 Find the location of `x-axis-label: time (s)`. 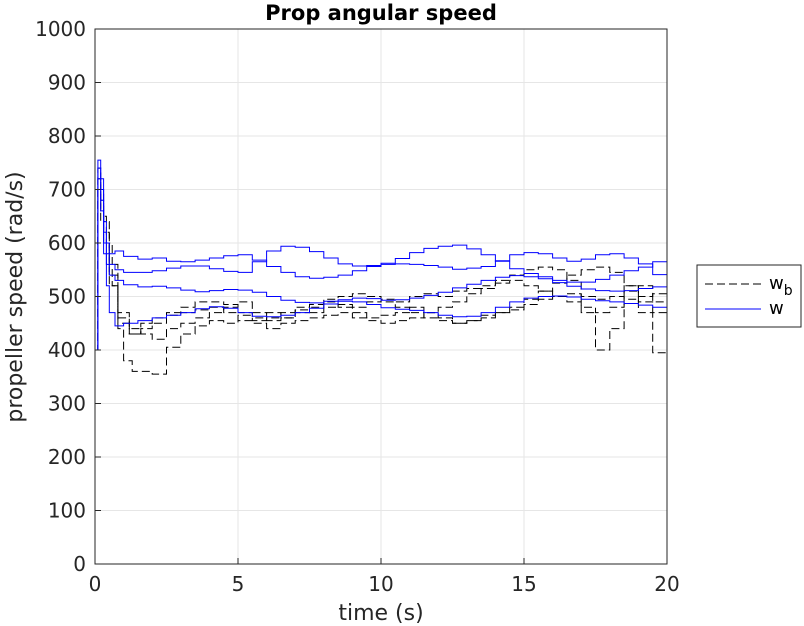

x-axis-label: time (s) is located at coordinates (380, 613).